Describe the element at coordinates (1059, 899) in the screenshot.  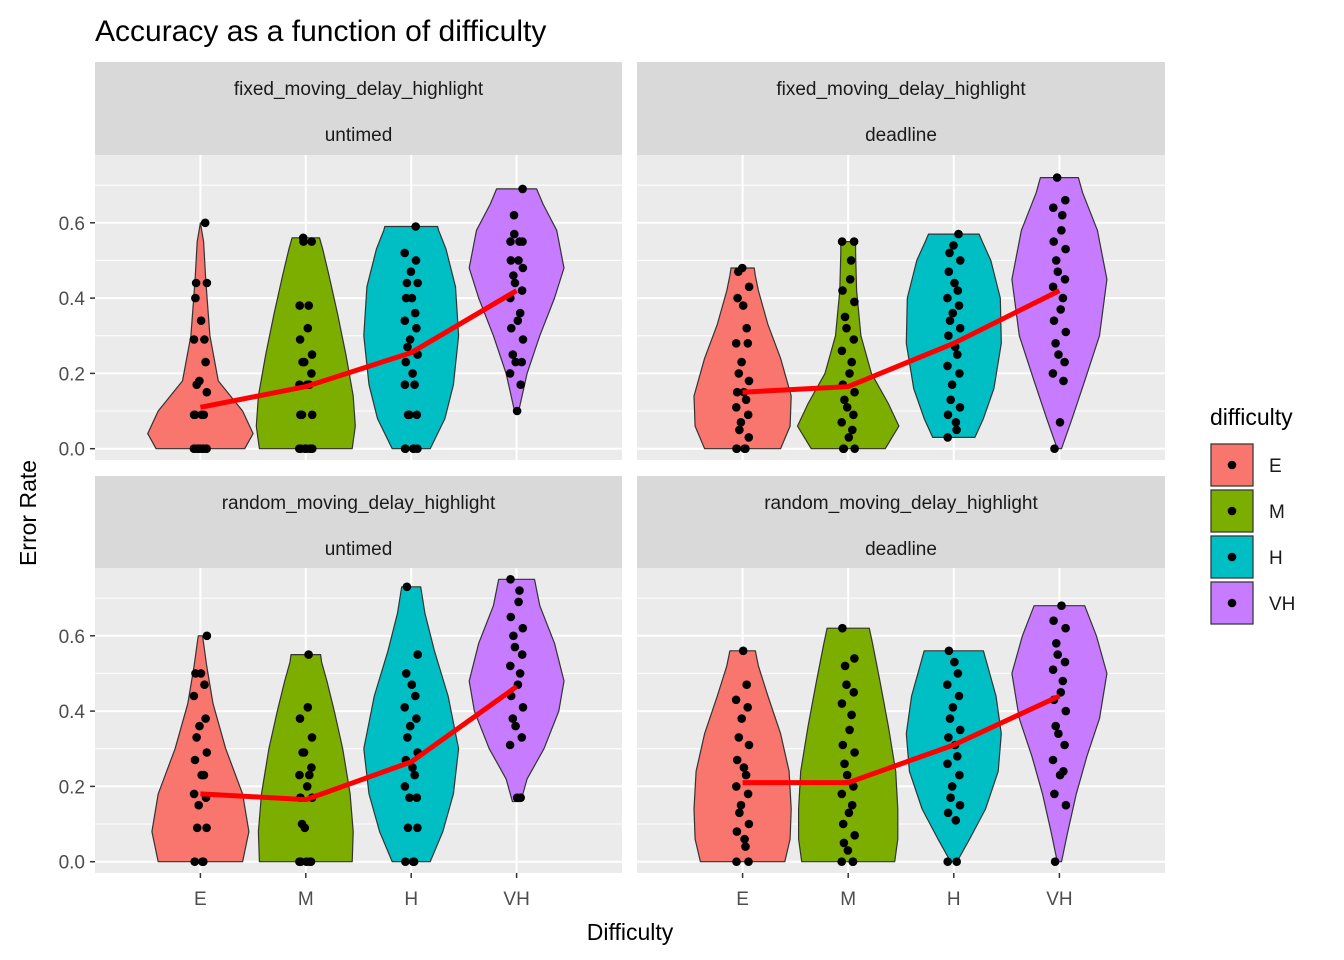
I see `x-tick-label: VH` at that location.